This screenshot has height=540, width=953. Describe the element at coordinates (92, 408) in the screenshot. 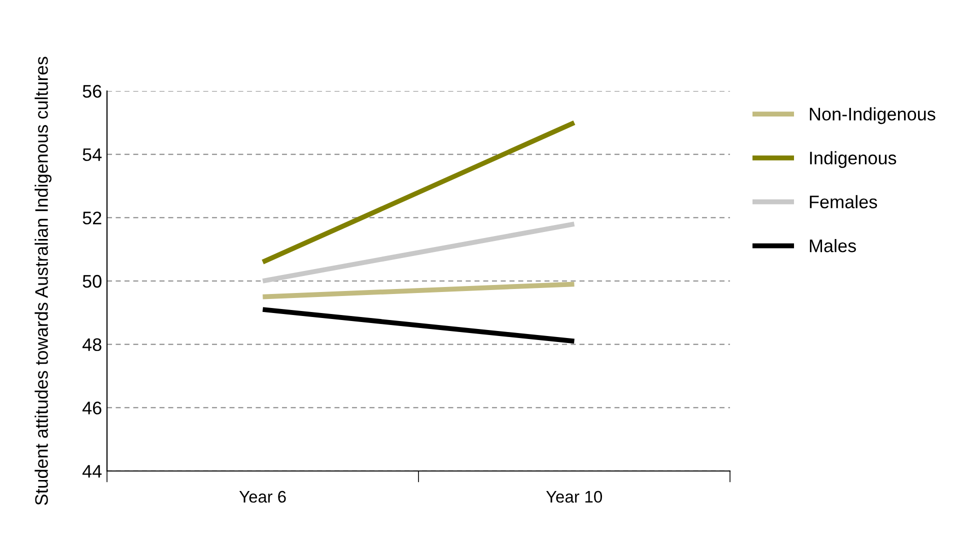

I see `y-tick-label: 46` at that location.